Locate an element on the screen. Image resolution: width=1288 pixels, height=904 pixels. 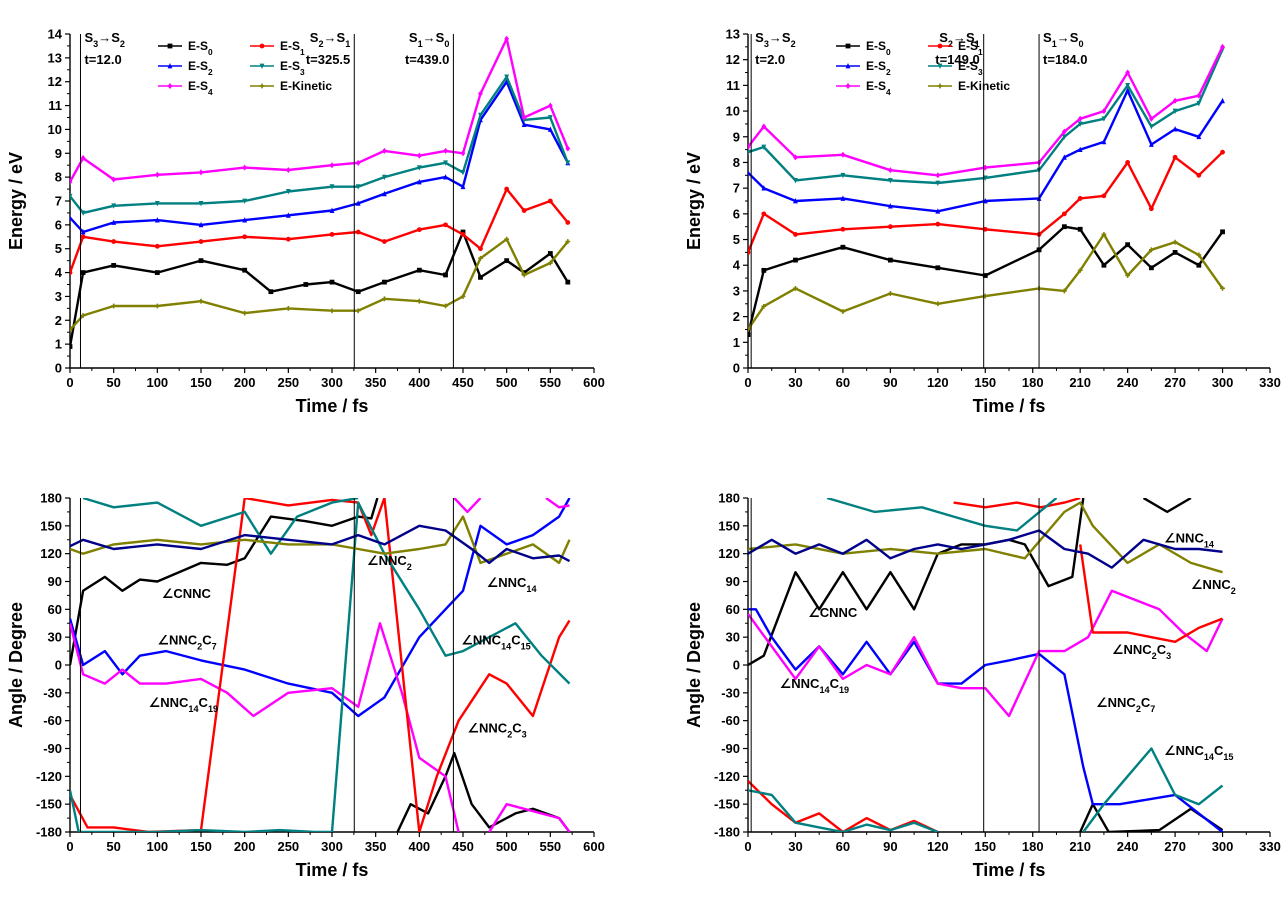
x-tick-label: 210 is located at coordinates (1080, 382).